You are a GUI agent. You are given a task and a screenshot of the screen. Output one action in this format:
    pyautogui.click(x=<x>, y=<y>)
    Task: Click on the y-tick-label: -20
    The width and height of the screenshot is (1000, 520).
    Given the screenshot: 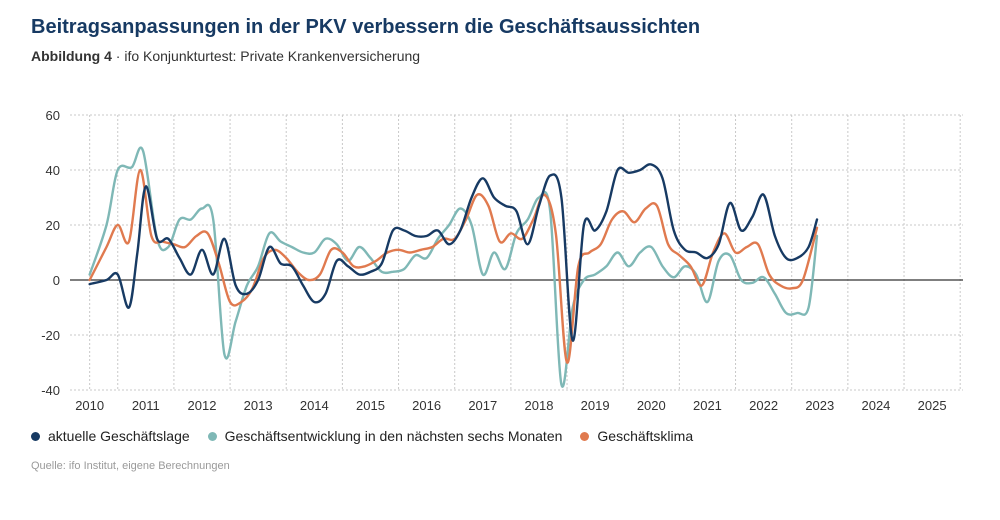 What is the action you would take?
    pyautogui.click(x=50, y=335)
    